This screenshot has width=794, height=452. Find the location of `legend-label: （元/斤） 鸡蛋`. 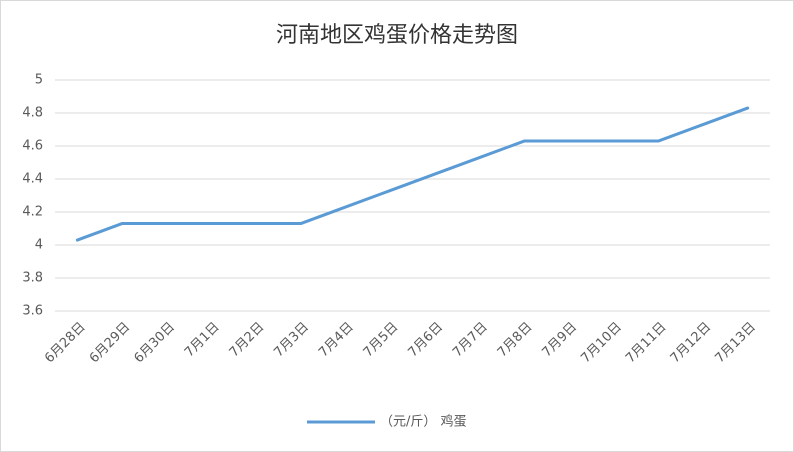

legend-label: （元/斤） 鸡蛋 is located at coordinates (423, 422).